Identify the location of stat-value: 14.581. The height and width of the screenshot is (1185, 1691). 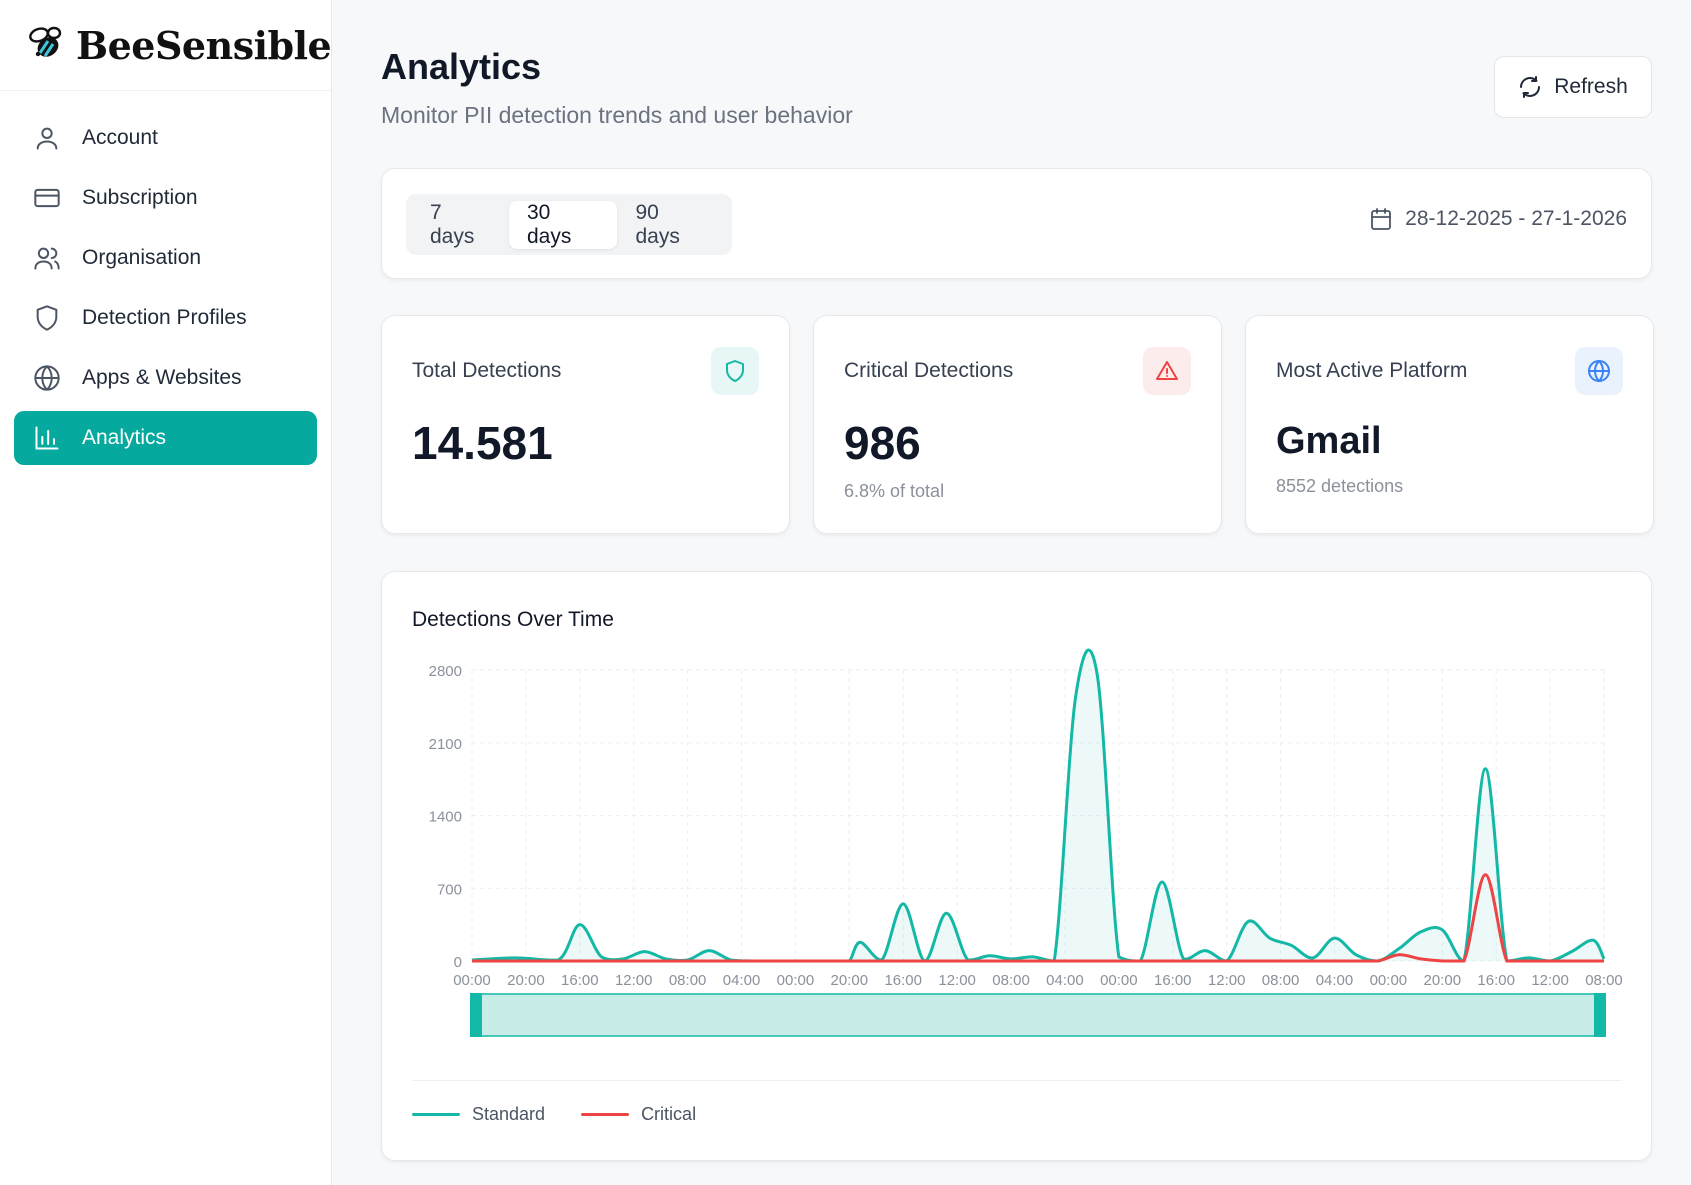
(482, 443).